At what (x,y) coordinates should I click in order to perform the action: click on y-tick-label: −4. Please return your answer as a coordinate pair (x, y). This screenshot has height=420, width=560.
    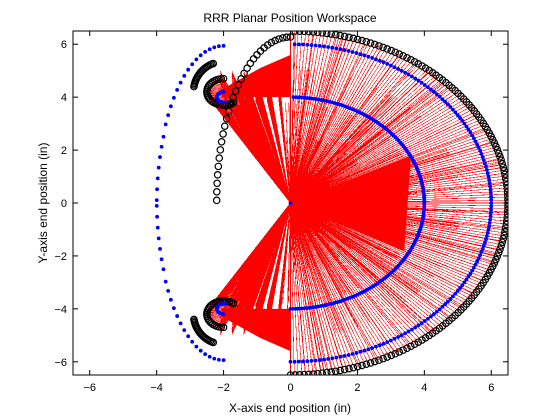
    Looking at the image, I should click on (60, 310).